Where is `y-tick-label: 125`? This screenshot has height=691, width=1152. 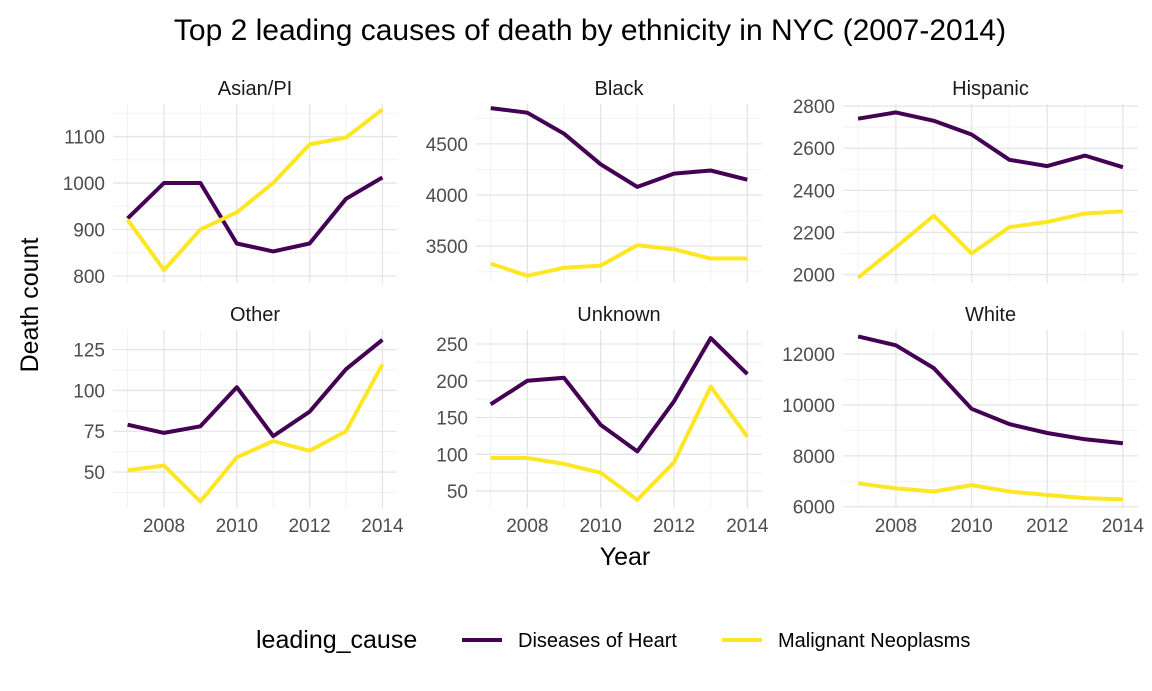 y-tick-label: 125 is located at coordinates (89, 351).